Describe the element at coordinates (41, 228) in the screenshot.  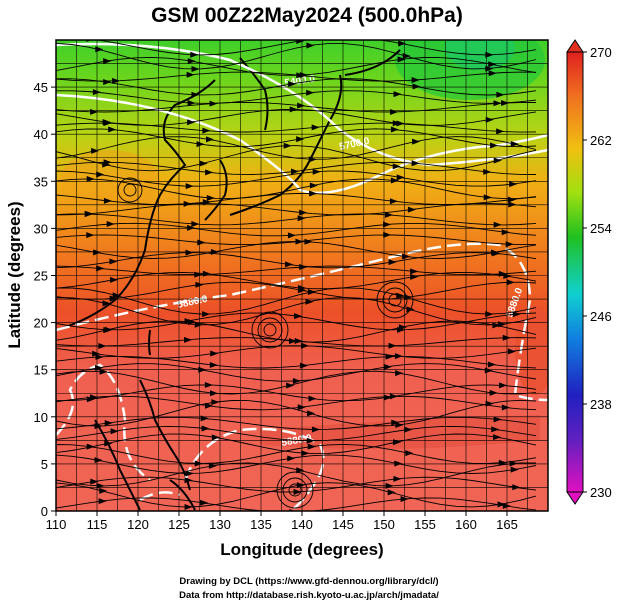
I see `y-tick-label: 30` at that location.